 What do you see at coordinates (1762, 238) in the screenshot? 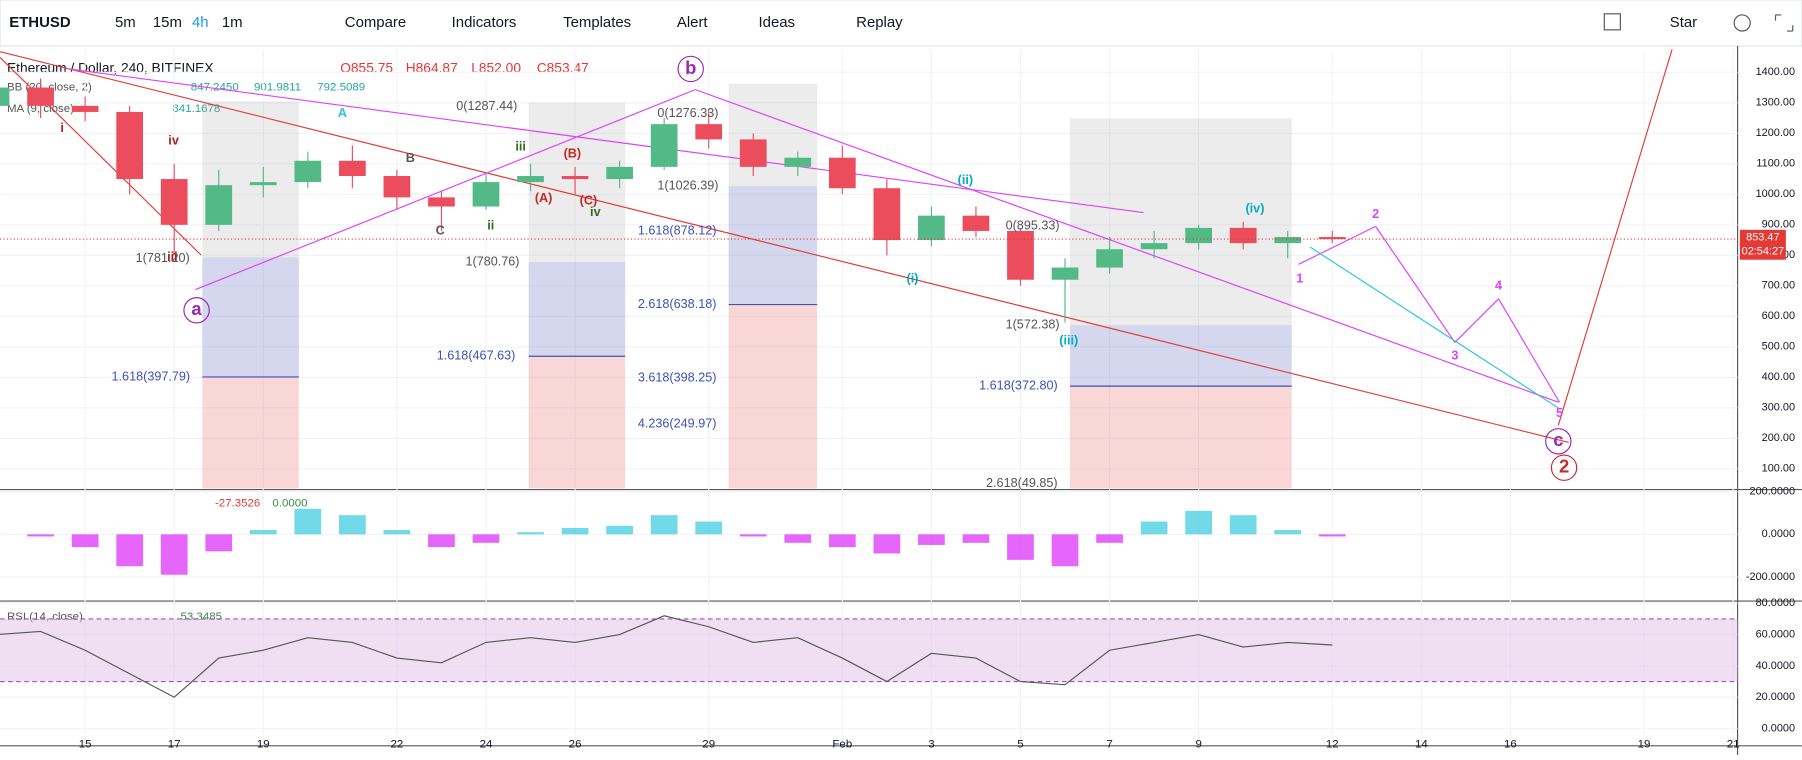
I see `price-tag: 853.47` at bounding box center [1762, 238].